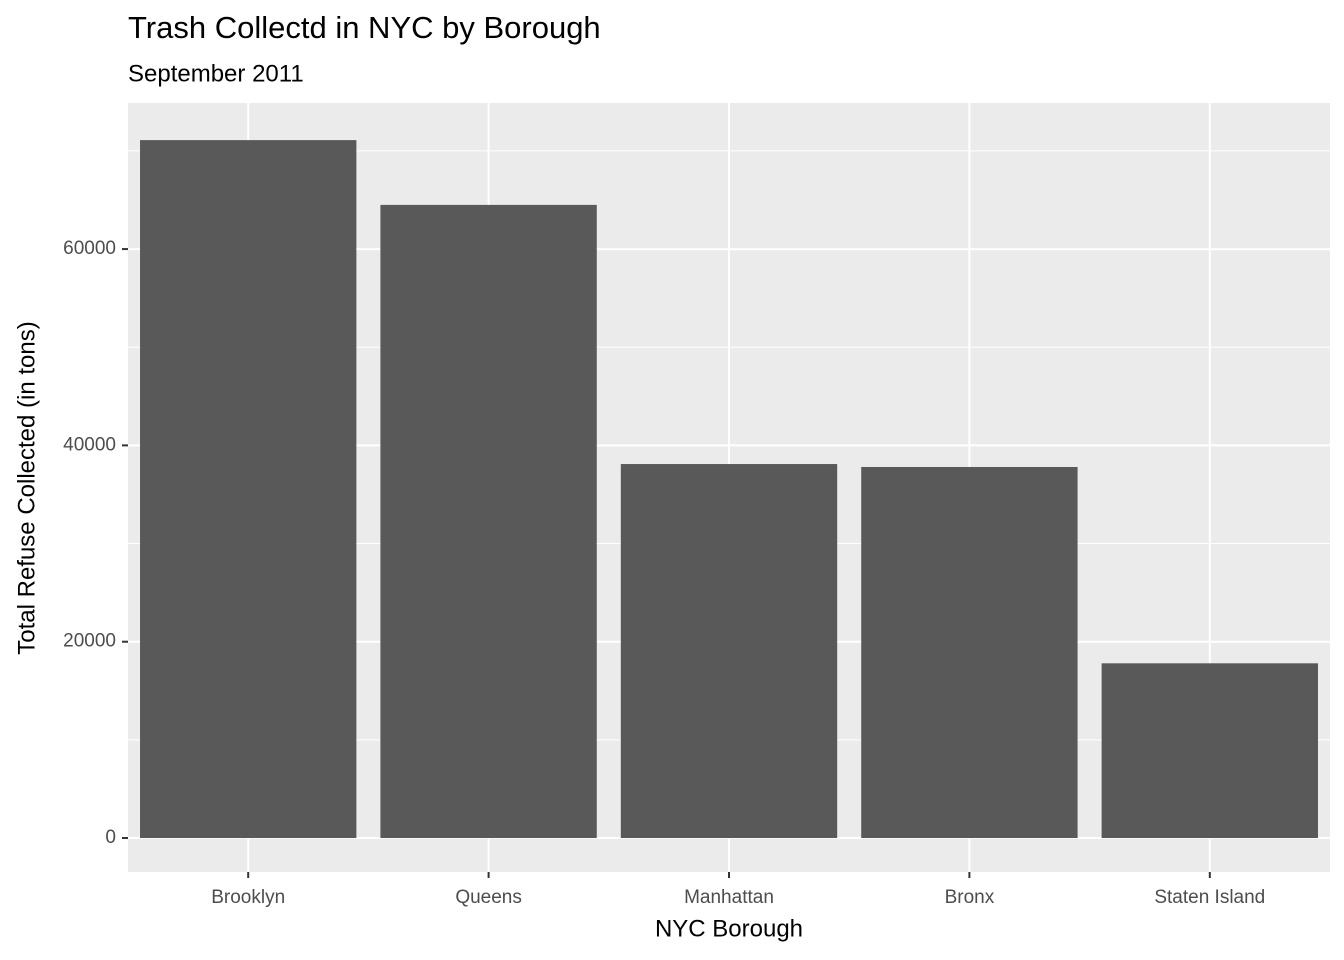 Image resolution: width=1344 pixels, height=960 pixels. I want to click on x-tick-label: Brooklyn, so click(248, 897).